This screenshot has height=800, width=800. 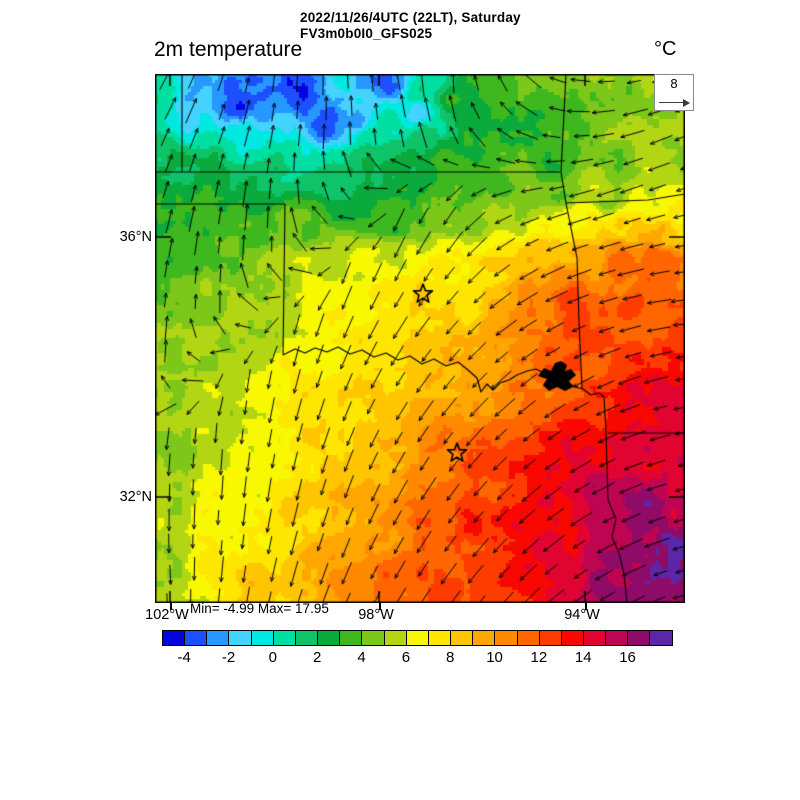 What do you see at coordinates (686, 102) in the screenshot?
I see `wind-reference-arrowhead-icon` at bounding box center [686, 102].